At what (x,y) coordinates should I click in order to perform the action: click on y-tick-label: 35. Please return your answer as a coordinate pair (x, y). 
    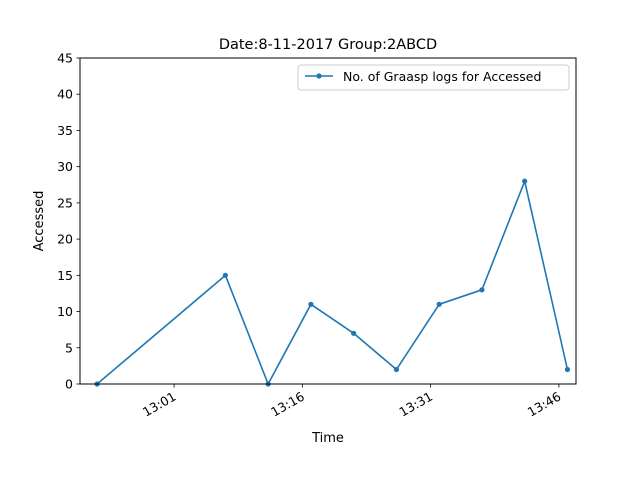
    Looking at the image, I should click on (65, 130).